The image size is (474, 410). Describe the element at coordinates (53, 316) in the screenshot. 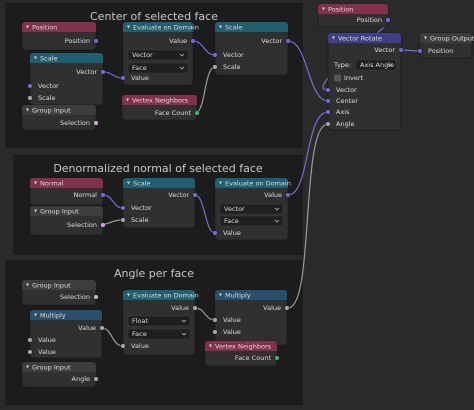

I see `node-title: Multiply` at that location.